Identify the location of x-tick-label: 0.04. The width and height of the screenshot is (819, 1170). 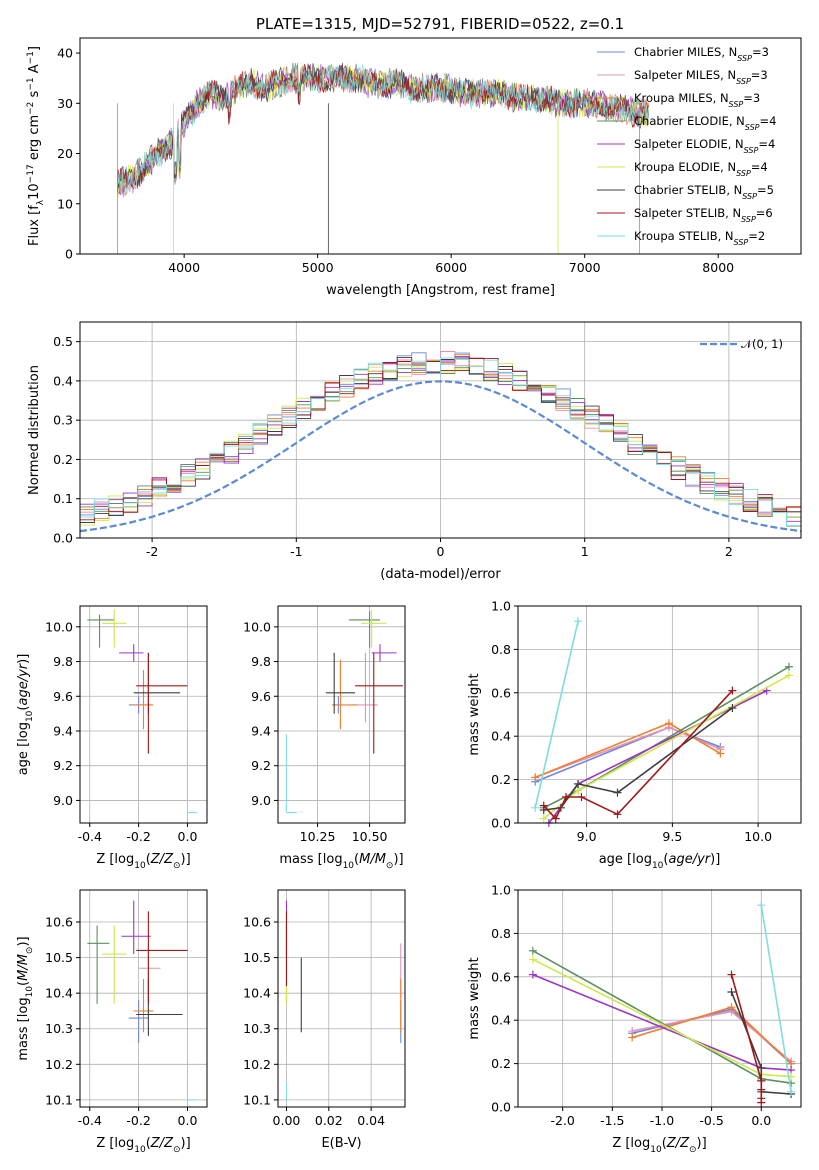
(371, 1120).